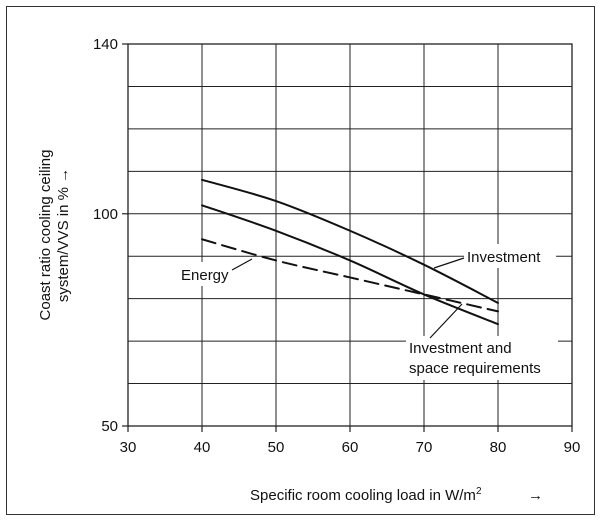 The image size is (603, 523). What do you see at coordinates (105, 44) in the screenshot?
I see `y-tick-label: 140` at bounding box center [105, 44].